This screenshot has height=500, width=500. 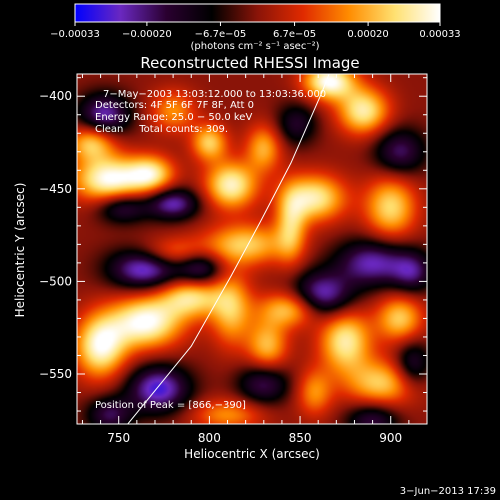 What do you see at coordinates (55, 189) in the screenshot?
I see `y-tick-label: −450` at bounding box center [55, 189].